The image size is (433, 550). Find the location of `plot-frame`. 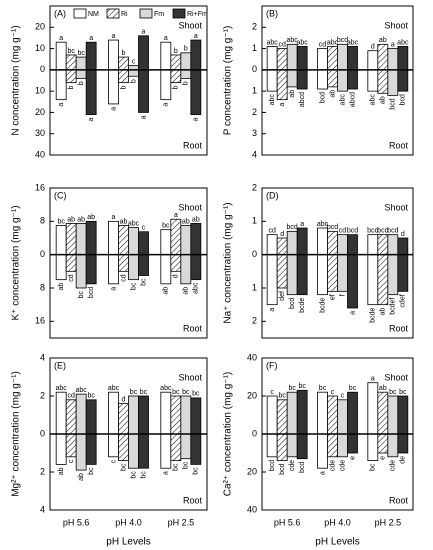

plot-frame is located at coordinates (337, 80).